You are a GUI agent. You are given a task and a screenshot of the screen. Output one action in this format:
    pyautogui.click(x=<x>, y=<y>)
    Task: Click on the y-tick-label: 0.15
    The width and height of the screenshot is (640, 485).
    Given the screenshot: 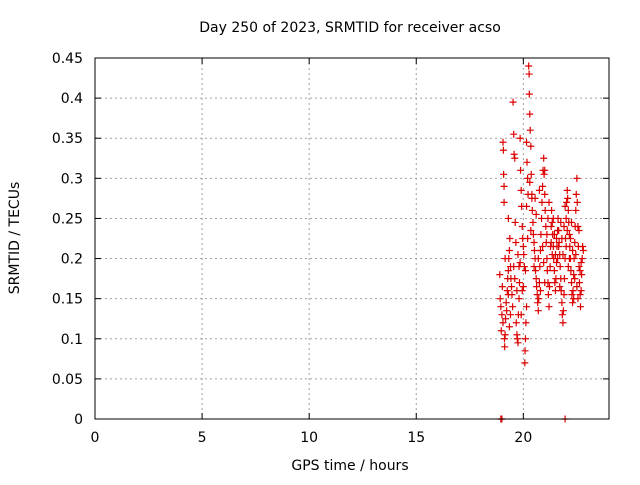 What is the action you would take?
    pyautogui.click(x=67, y=300)
    